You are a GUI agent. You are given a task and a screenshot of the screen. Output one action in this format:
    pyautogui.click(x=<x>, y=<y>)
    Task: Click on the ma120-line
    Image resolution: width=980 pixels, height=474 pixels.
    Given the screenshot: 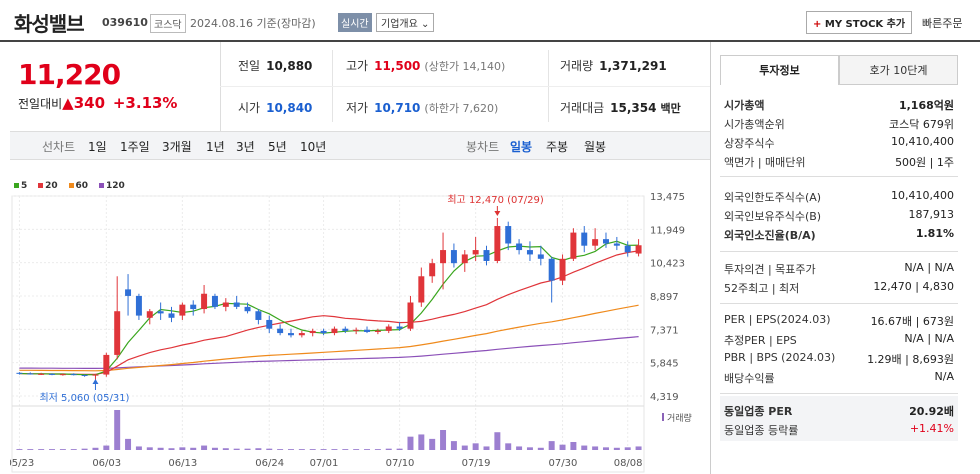 What is the action you would take?
    pyautogui.click(x=329, y=352)
    